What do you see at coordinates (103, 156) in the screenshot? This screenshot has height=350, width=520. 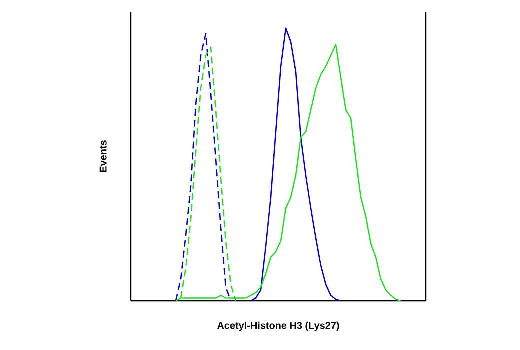 I see `y-axis-title: Events` at bounding box center [103, 156].